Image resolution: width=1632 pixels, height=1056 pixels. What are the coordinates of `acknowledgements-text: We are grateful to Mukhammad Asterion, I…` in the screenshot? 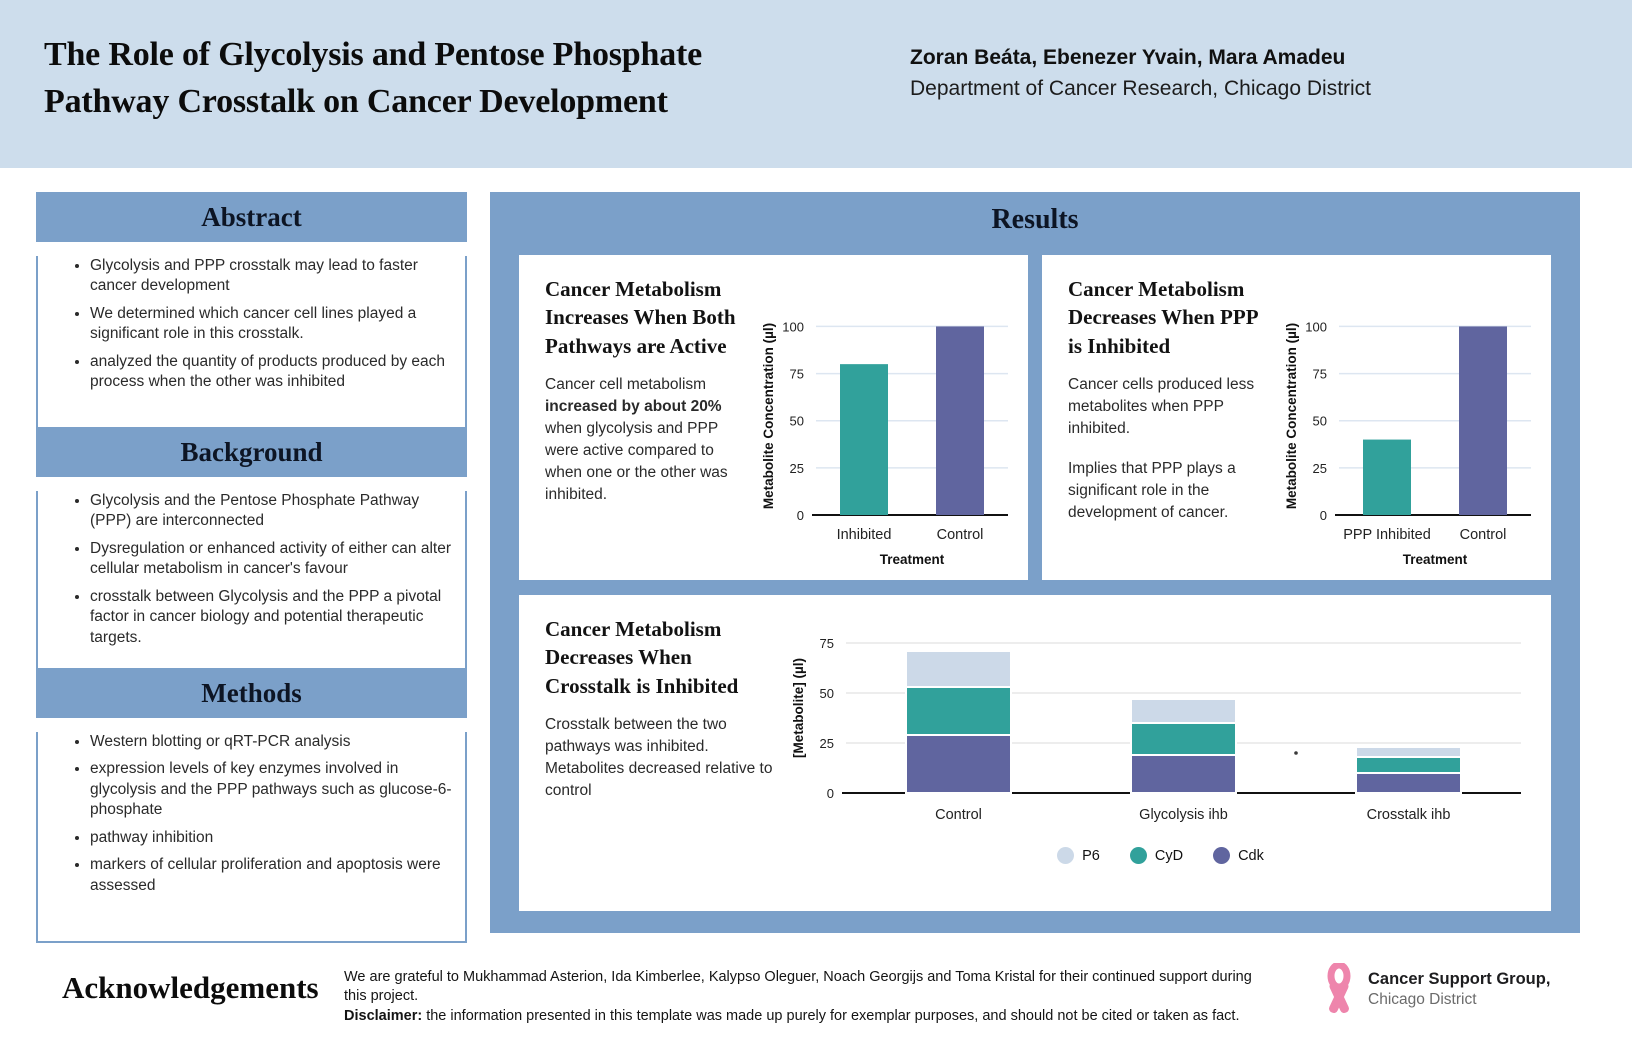 It's located at (804, 997).